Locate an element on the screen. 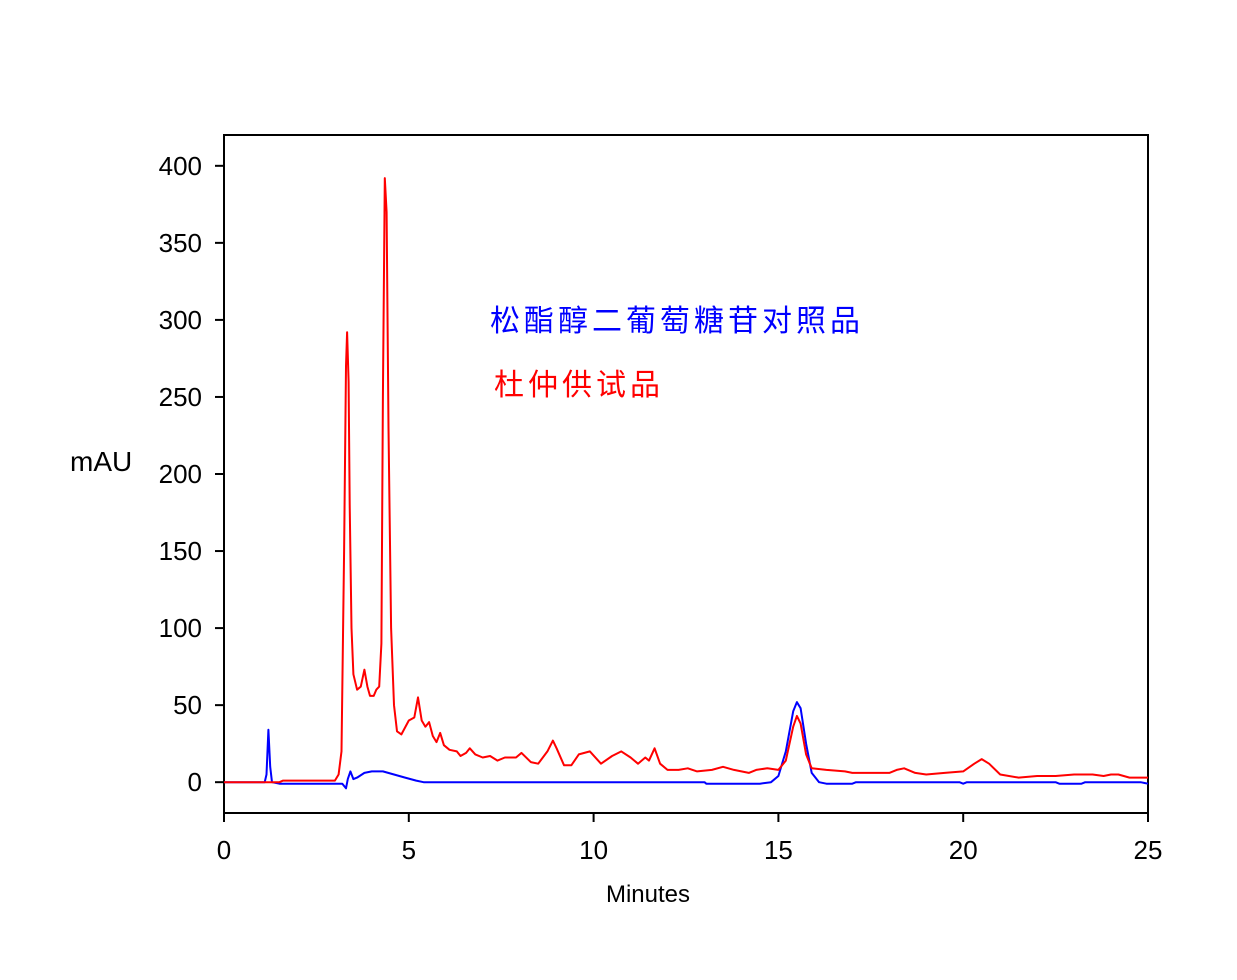 The image size is (1237, 980). y-tick-label: 0 is located at coordinates (195, 782).